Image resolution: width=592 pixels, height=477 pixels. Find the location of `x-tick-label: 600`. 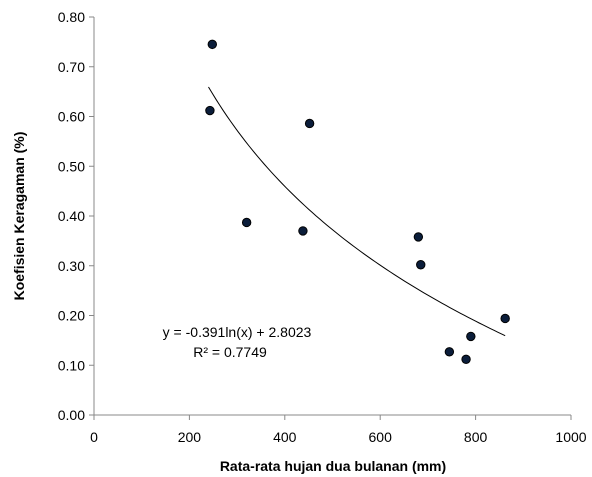

x-tick-label: 600 is located at coordinates (381, 437).